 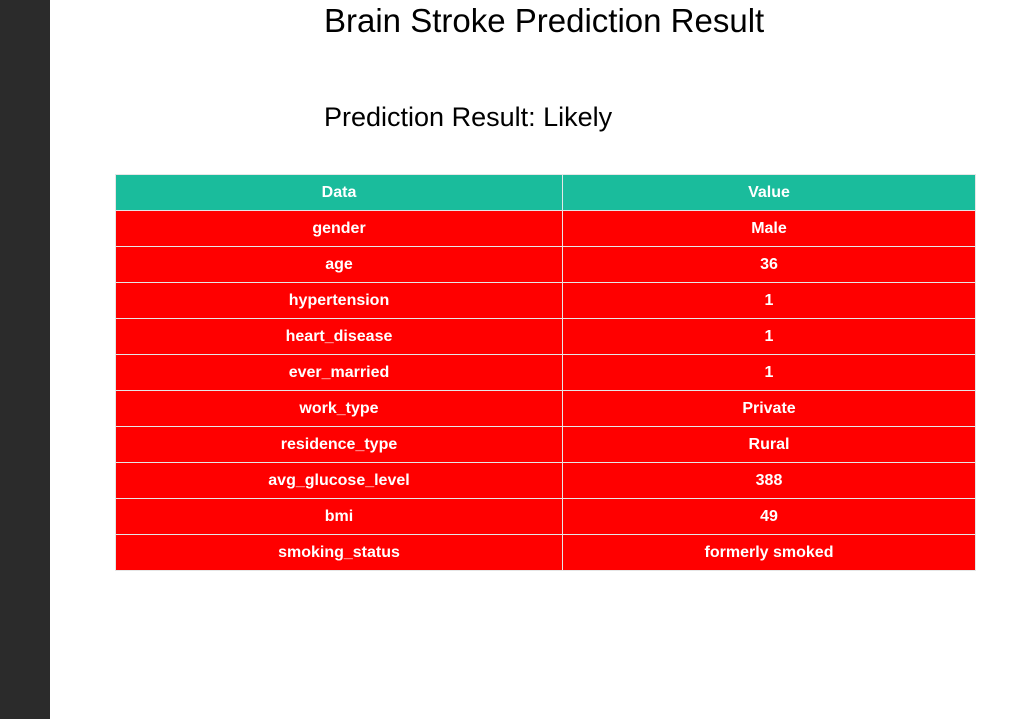 I want to click on row-field: age, so click(x=339, y=264).